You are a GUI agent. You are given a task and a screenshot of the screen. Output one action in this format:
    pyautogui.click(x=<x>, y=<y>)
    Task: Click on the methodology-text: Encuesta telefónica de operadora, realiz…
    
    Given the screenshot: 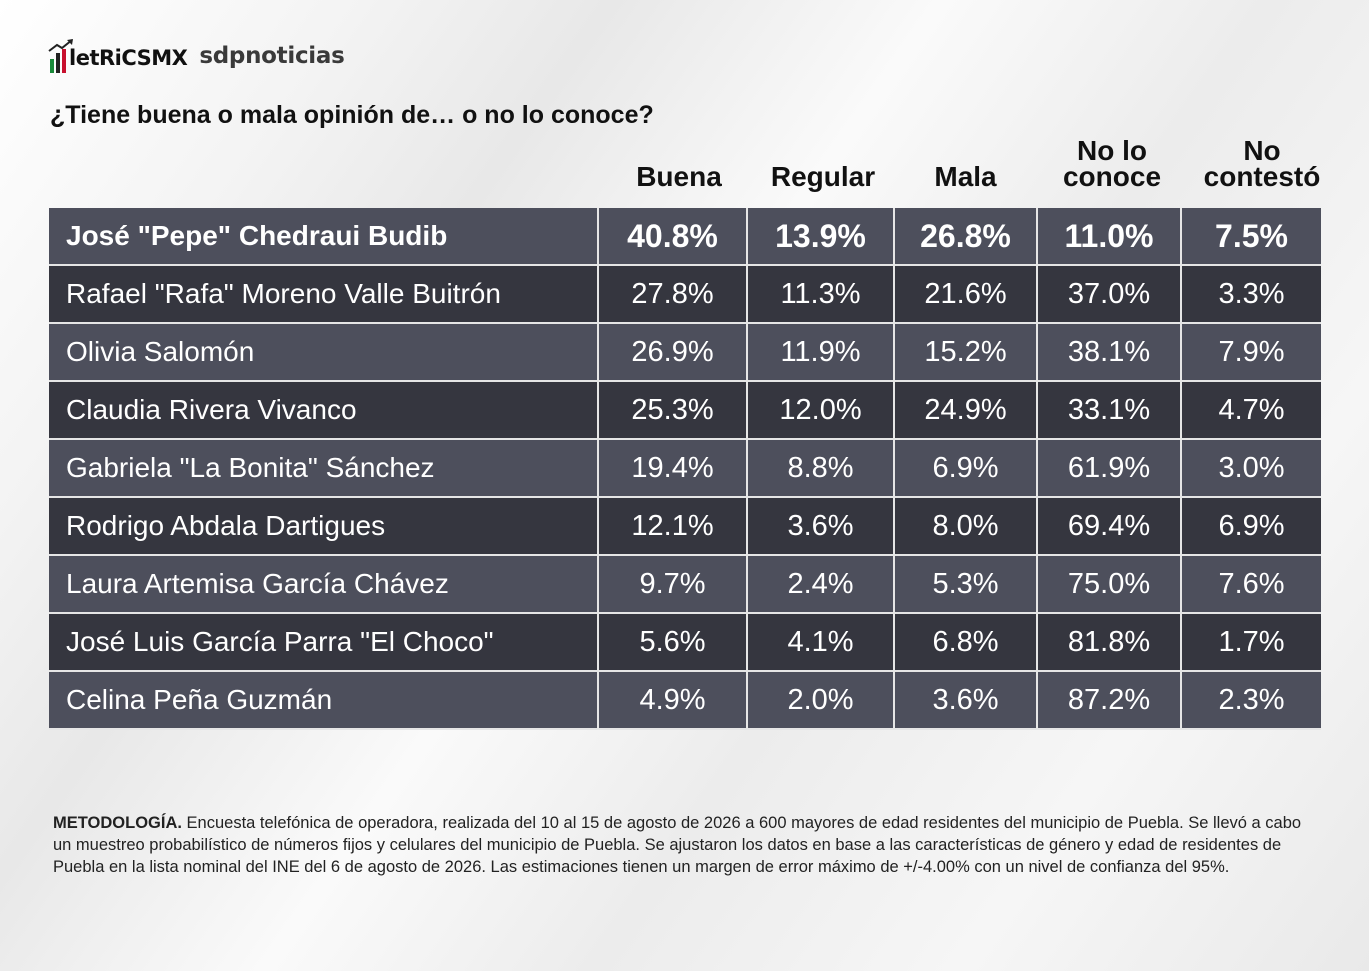 What is the action you would take?
    pyautogui.click(x=677, y=845)
    